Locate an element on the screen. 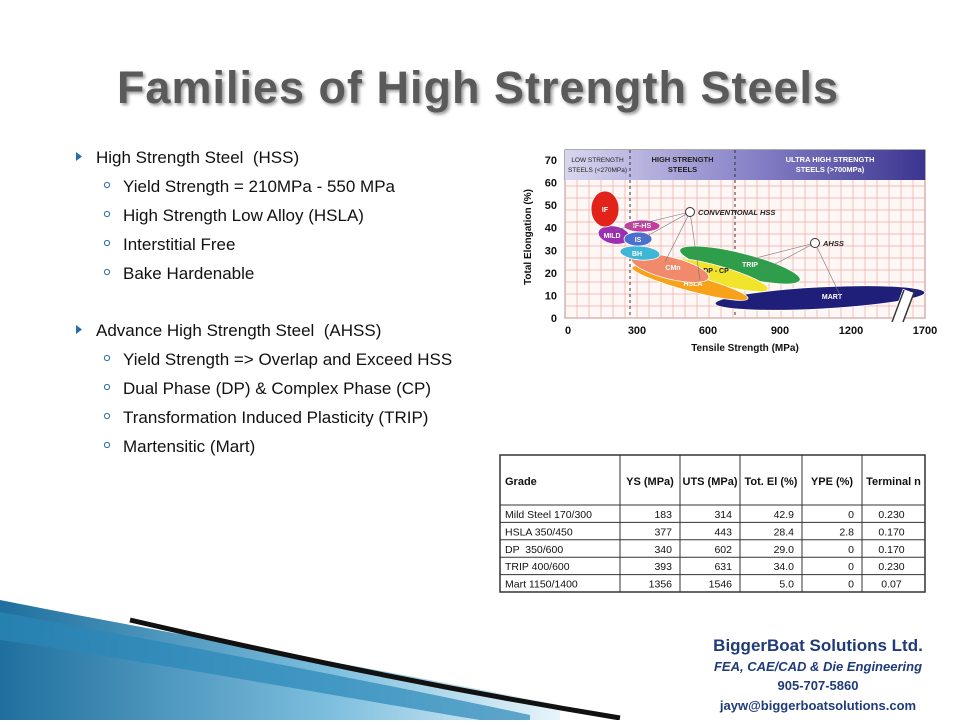 The height and width of the screenshot is (725, 960). phone: 905-707-5860 is located at coordinates (818, 685).